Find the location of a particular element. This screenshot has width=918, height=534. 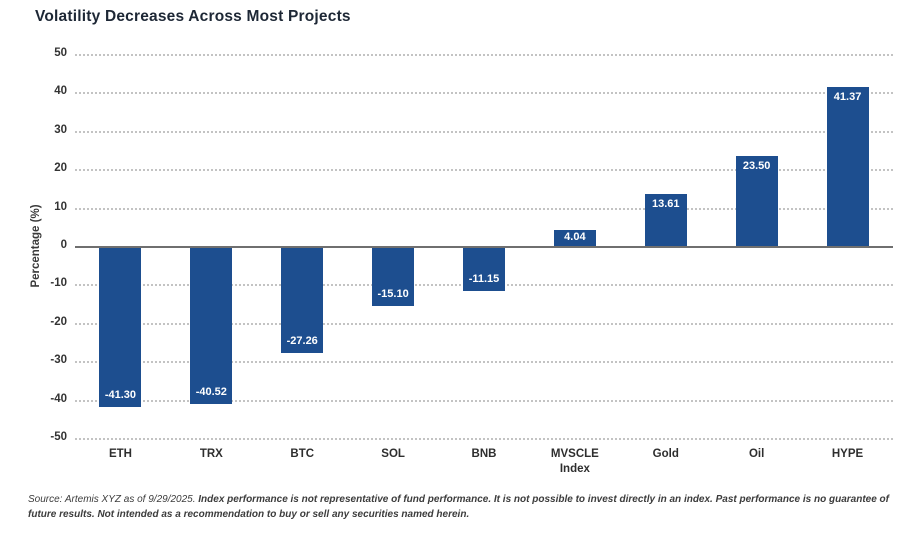

x-tick-label: TRX is located at coordinates (211, 454).